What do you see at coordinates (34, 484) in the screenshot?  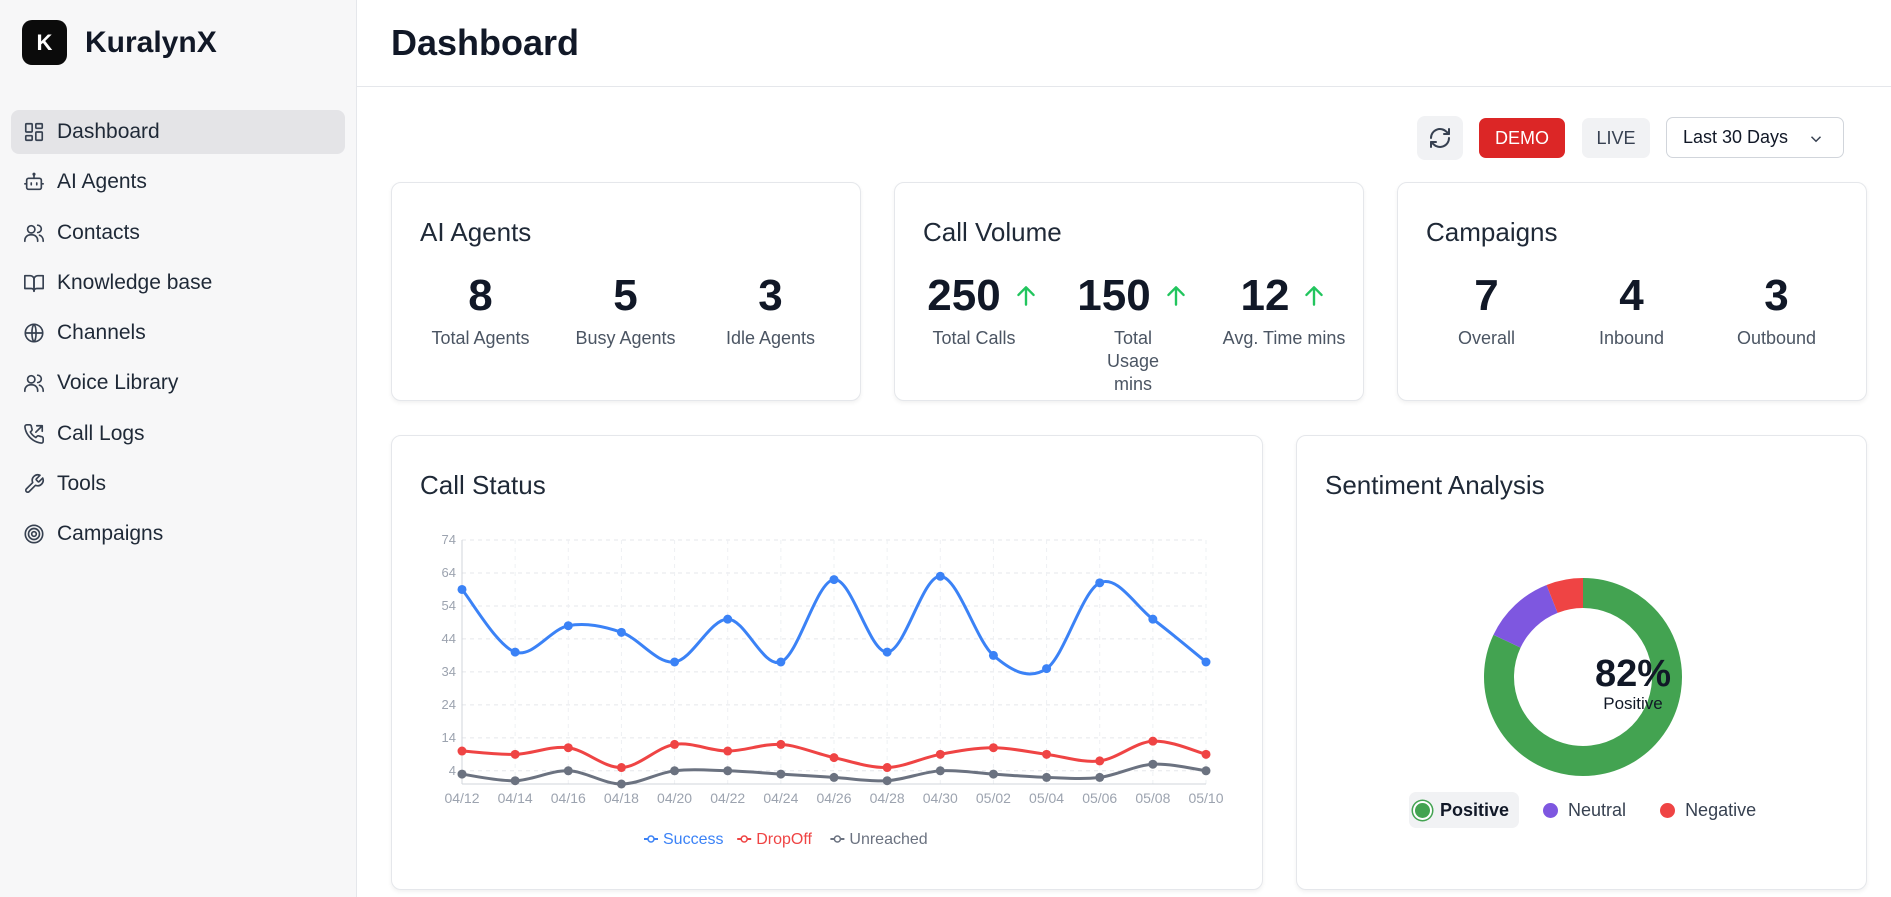 I see `wrench-icon` at bounding box center [34, 484].